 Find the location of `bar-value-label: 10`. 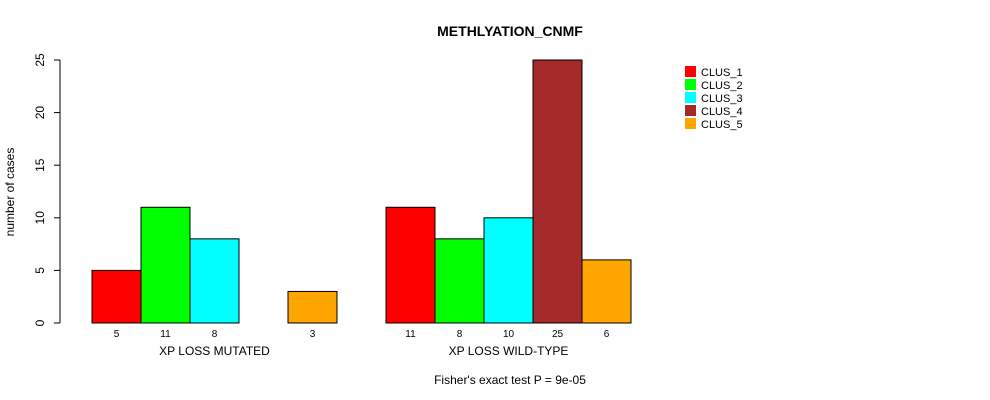

bar-value-label: 10 is located at coordinates (509, 334).